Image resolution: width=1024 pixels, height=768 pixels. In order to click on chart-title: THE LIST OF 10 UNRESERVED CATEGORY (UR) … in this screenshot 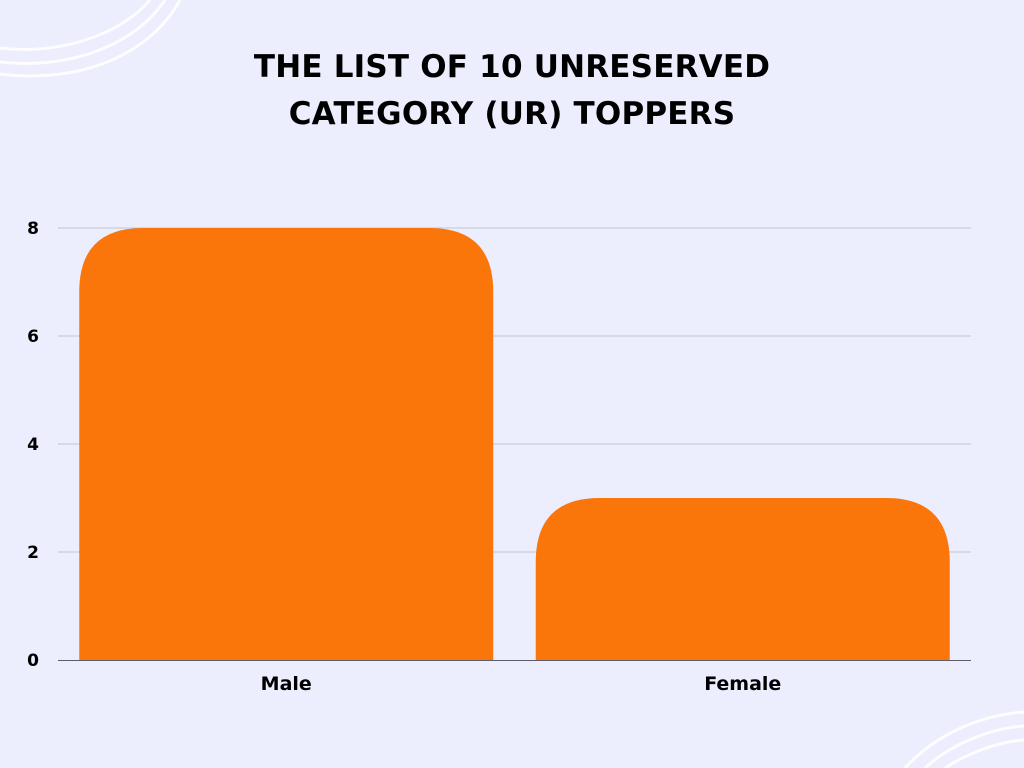, I will do `click(512, 91)`.